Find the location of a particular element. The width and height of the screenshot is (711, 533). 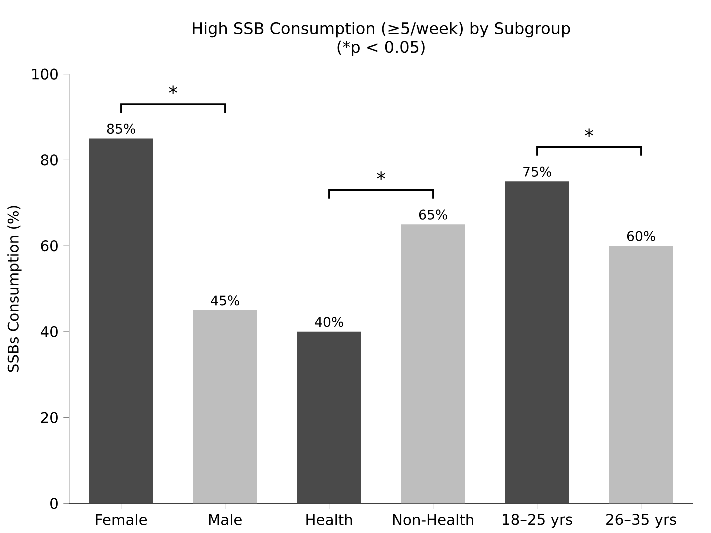

y-tick-label: 40 is located at coordinates (49, 332).